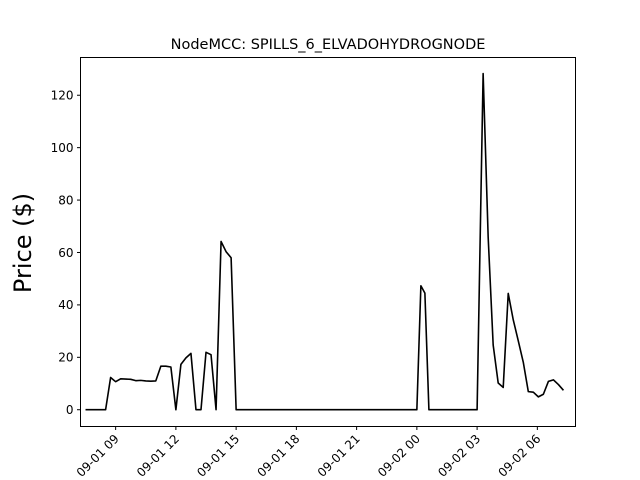 The image size is (640, 480). What do you see at coordinates (65, 200) in the screenshot?
I see `y-tick-label: 80` at bounding box center [65, 200].